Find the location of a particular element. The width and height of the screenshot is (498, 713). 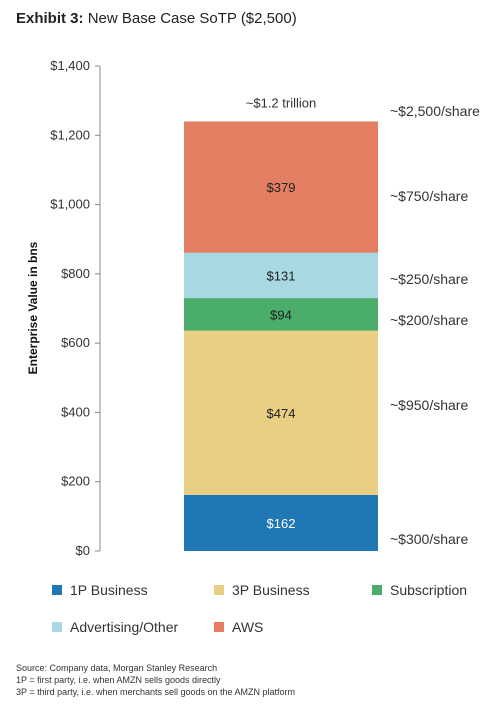

bar-segment-3p-business is located at coordinates (281, 412).